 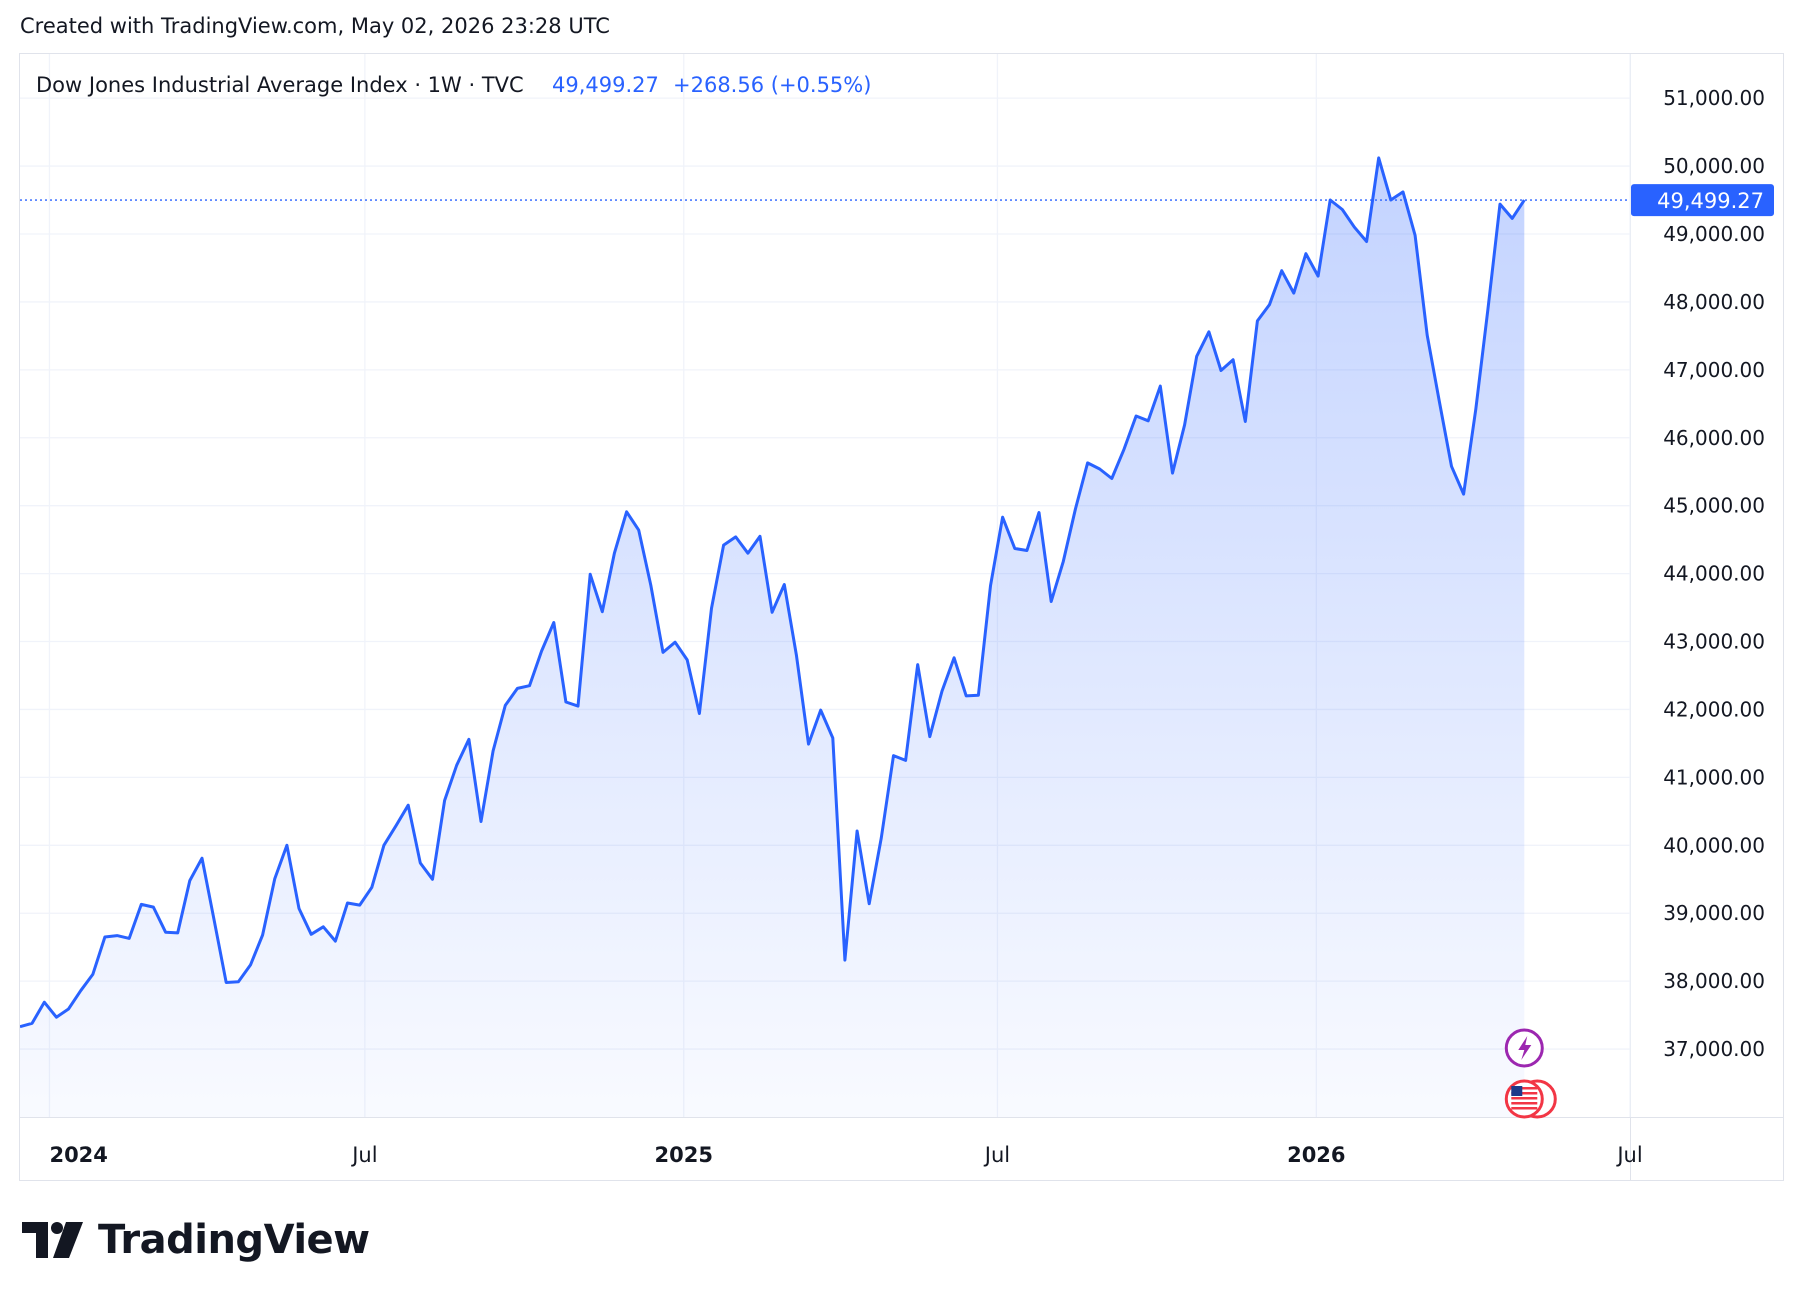 I want to click on time-axis: 2024 Jul 2025 Jul 2026 Jul, so click(x=845, y=1155).